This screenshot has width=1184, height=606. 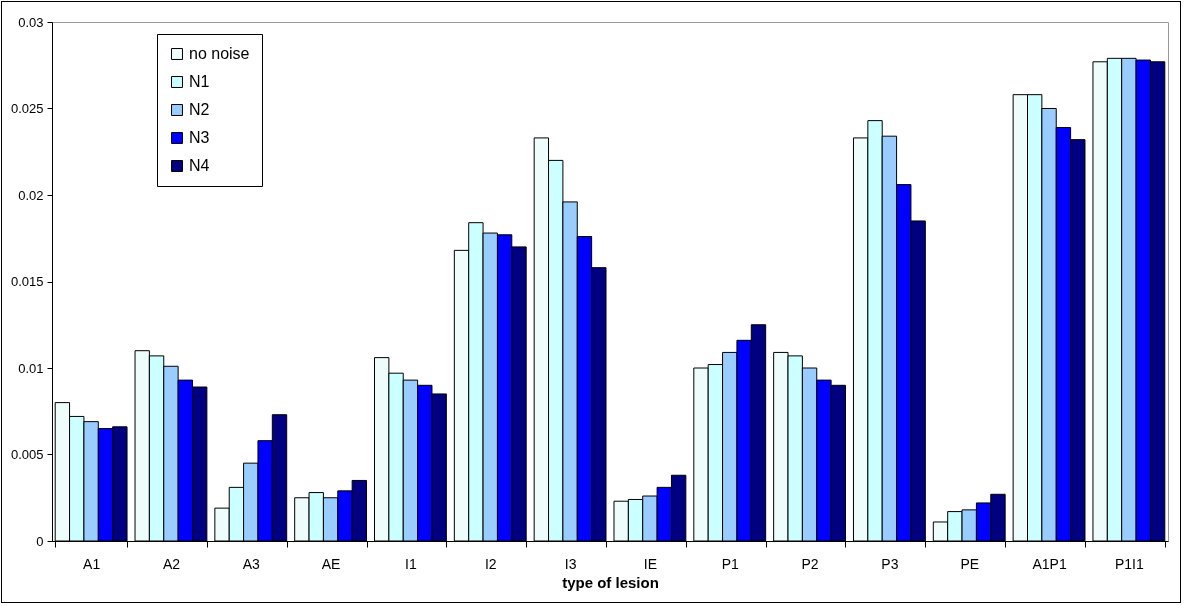 What do you see at coordinates (890, 563) in the screenshot?
I see `x-tick-label: P3` at bounding box center [890, 563].